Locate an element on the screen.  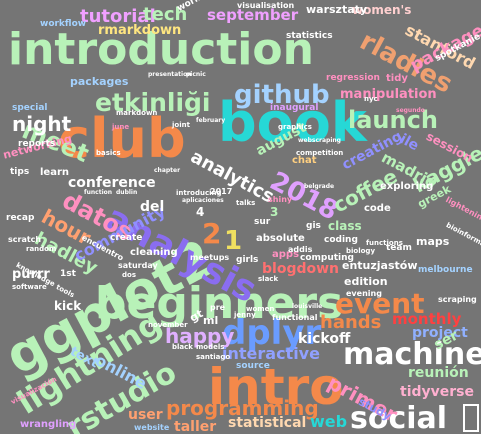
corner-frame is located at coordinates (471, 418).